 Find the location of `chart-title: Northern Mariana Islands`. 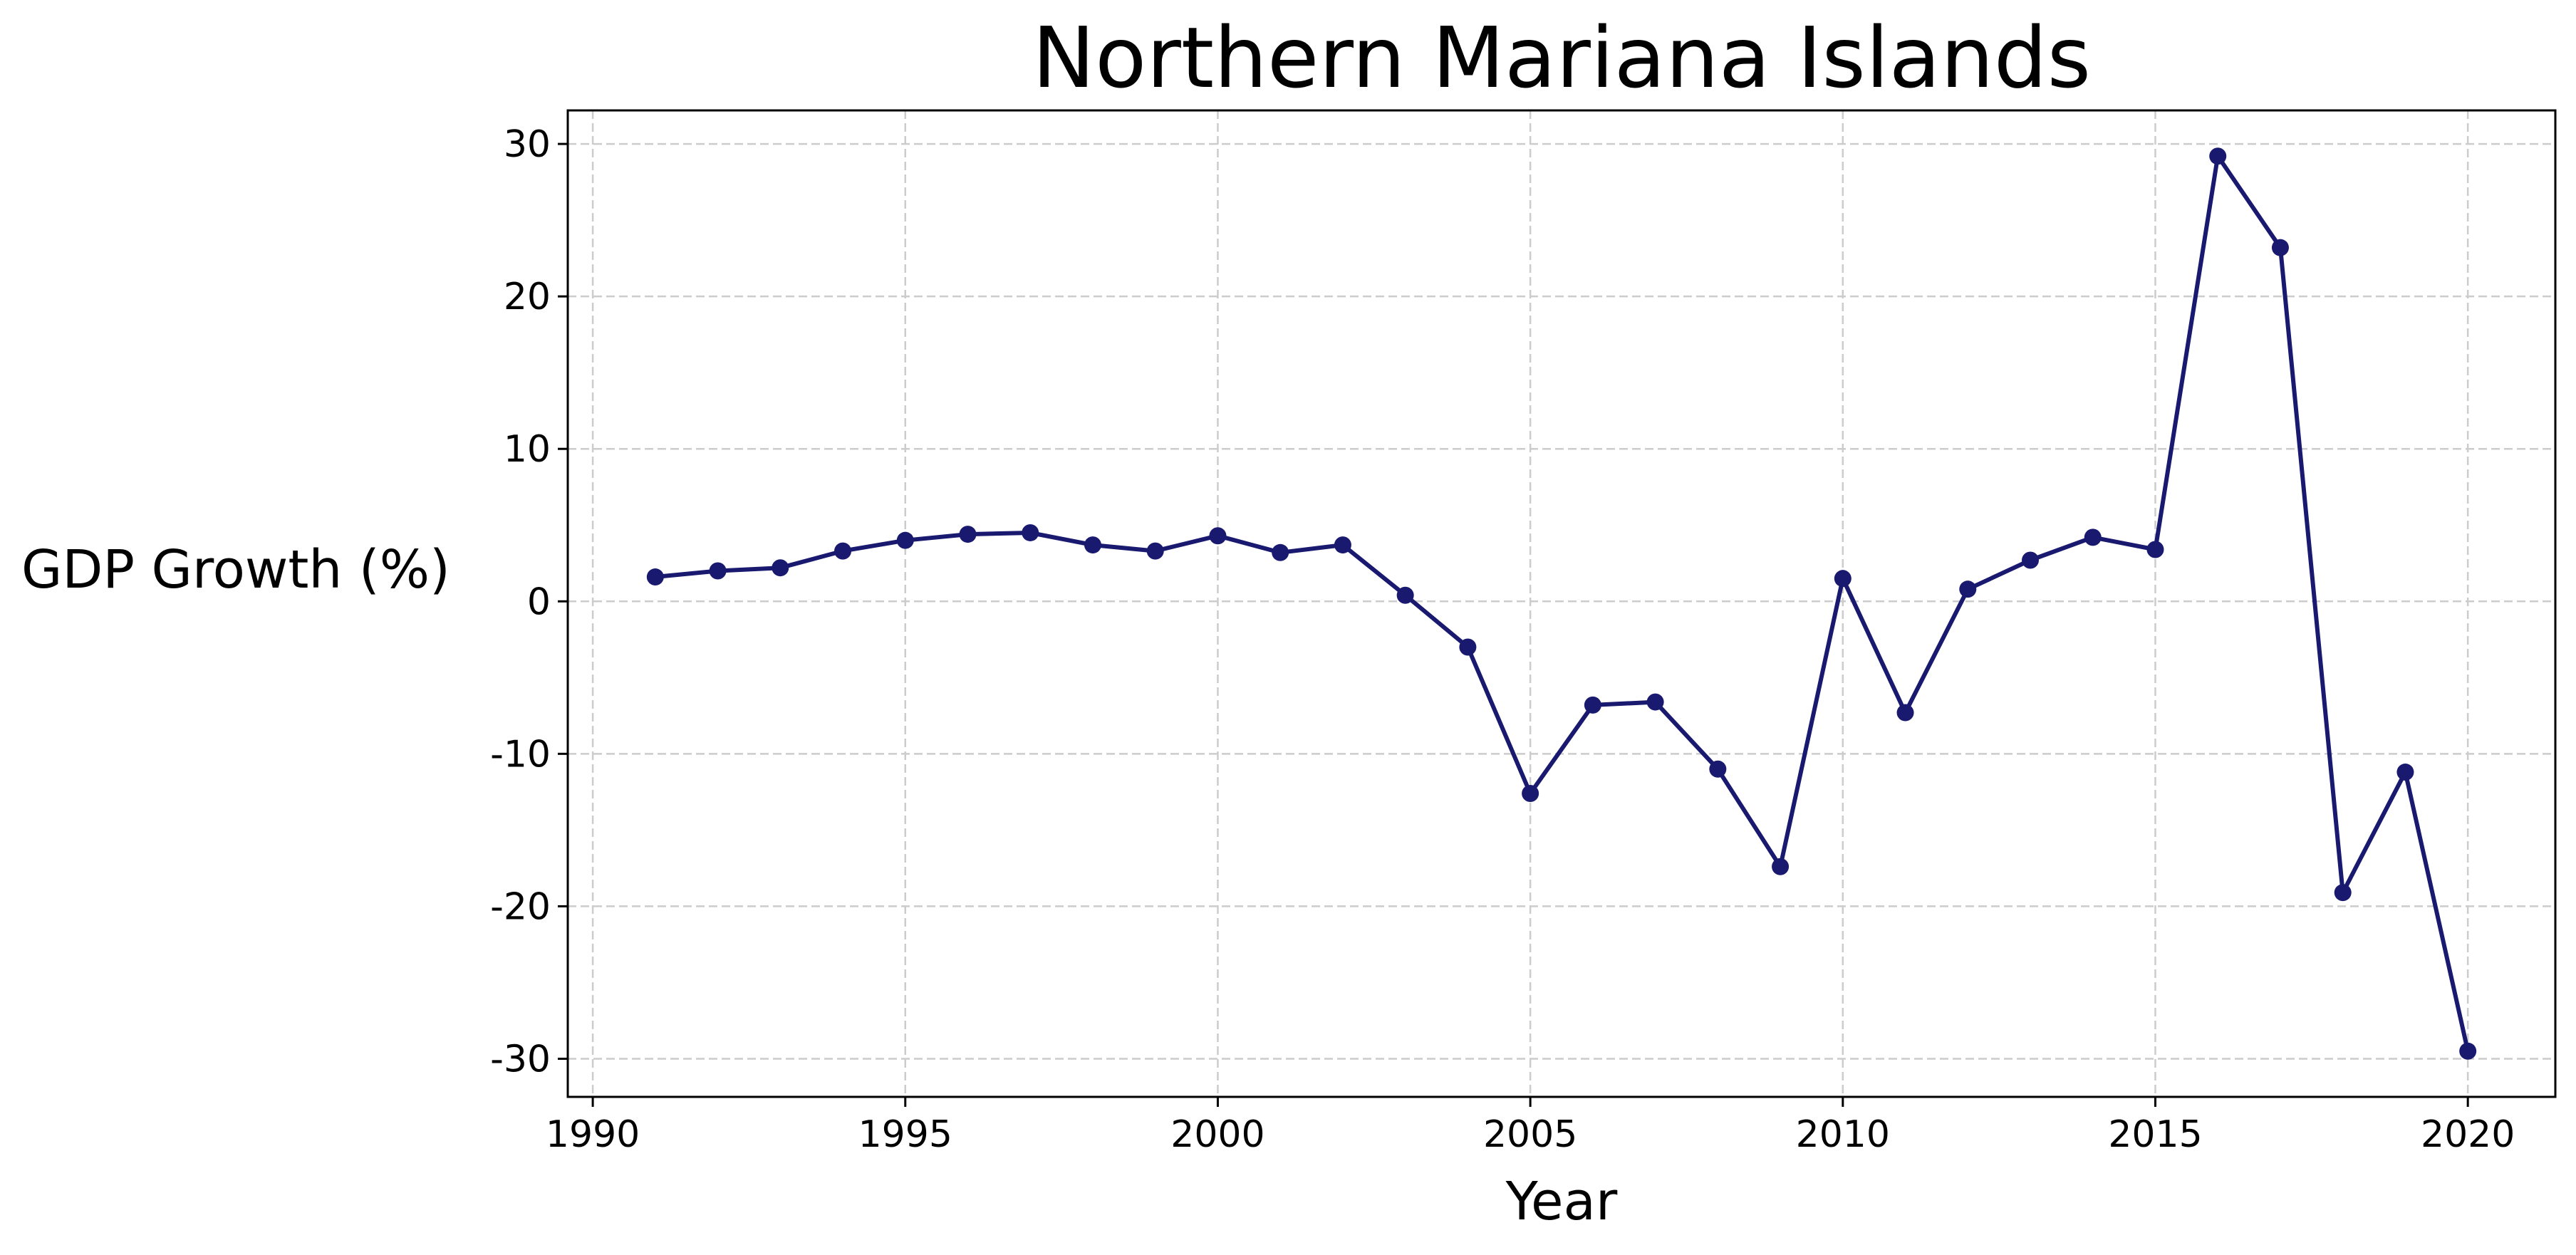

chart-title: Northern Mariana Islands is located at coordinates (1561, 58).